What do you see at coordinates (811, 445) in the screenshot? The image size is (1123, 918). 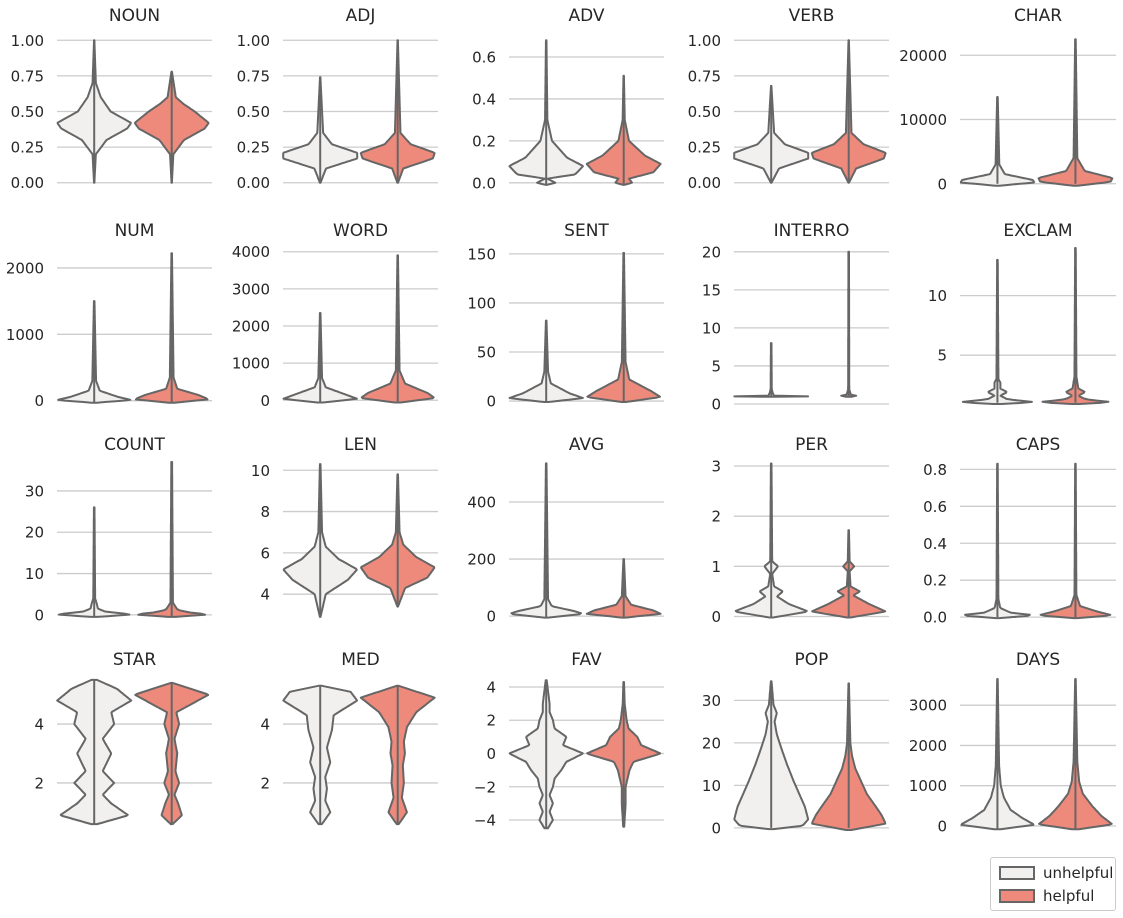 I see `panel-title: PER` at bounding box center [811, 445].